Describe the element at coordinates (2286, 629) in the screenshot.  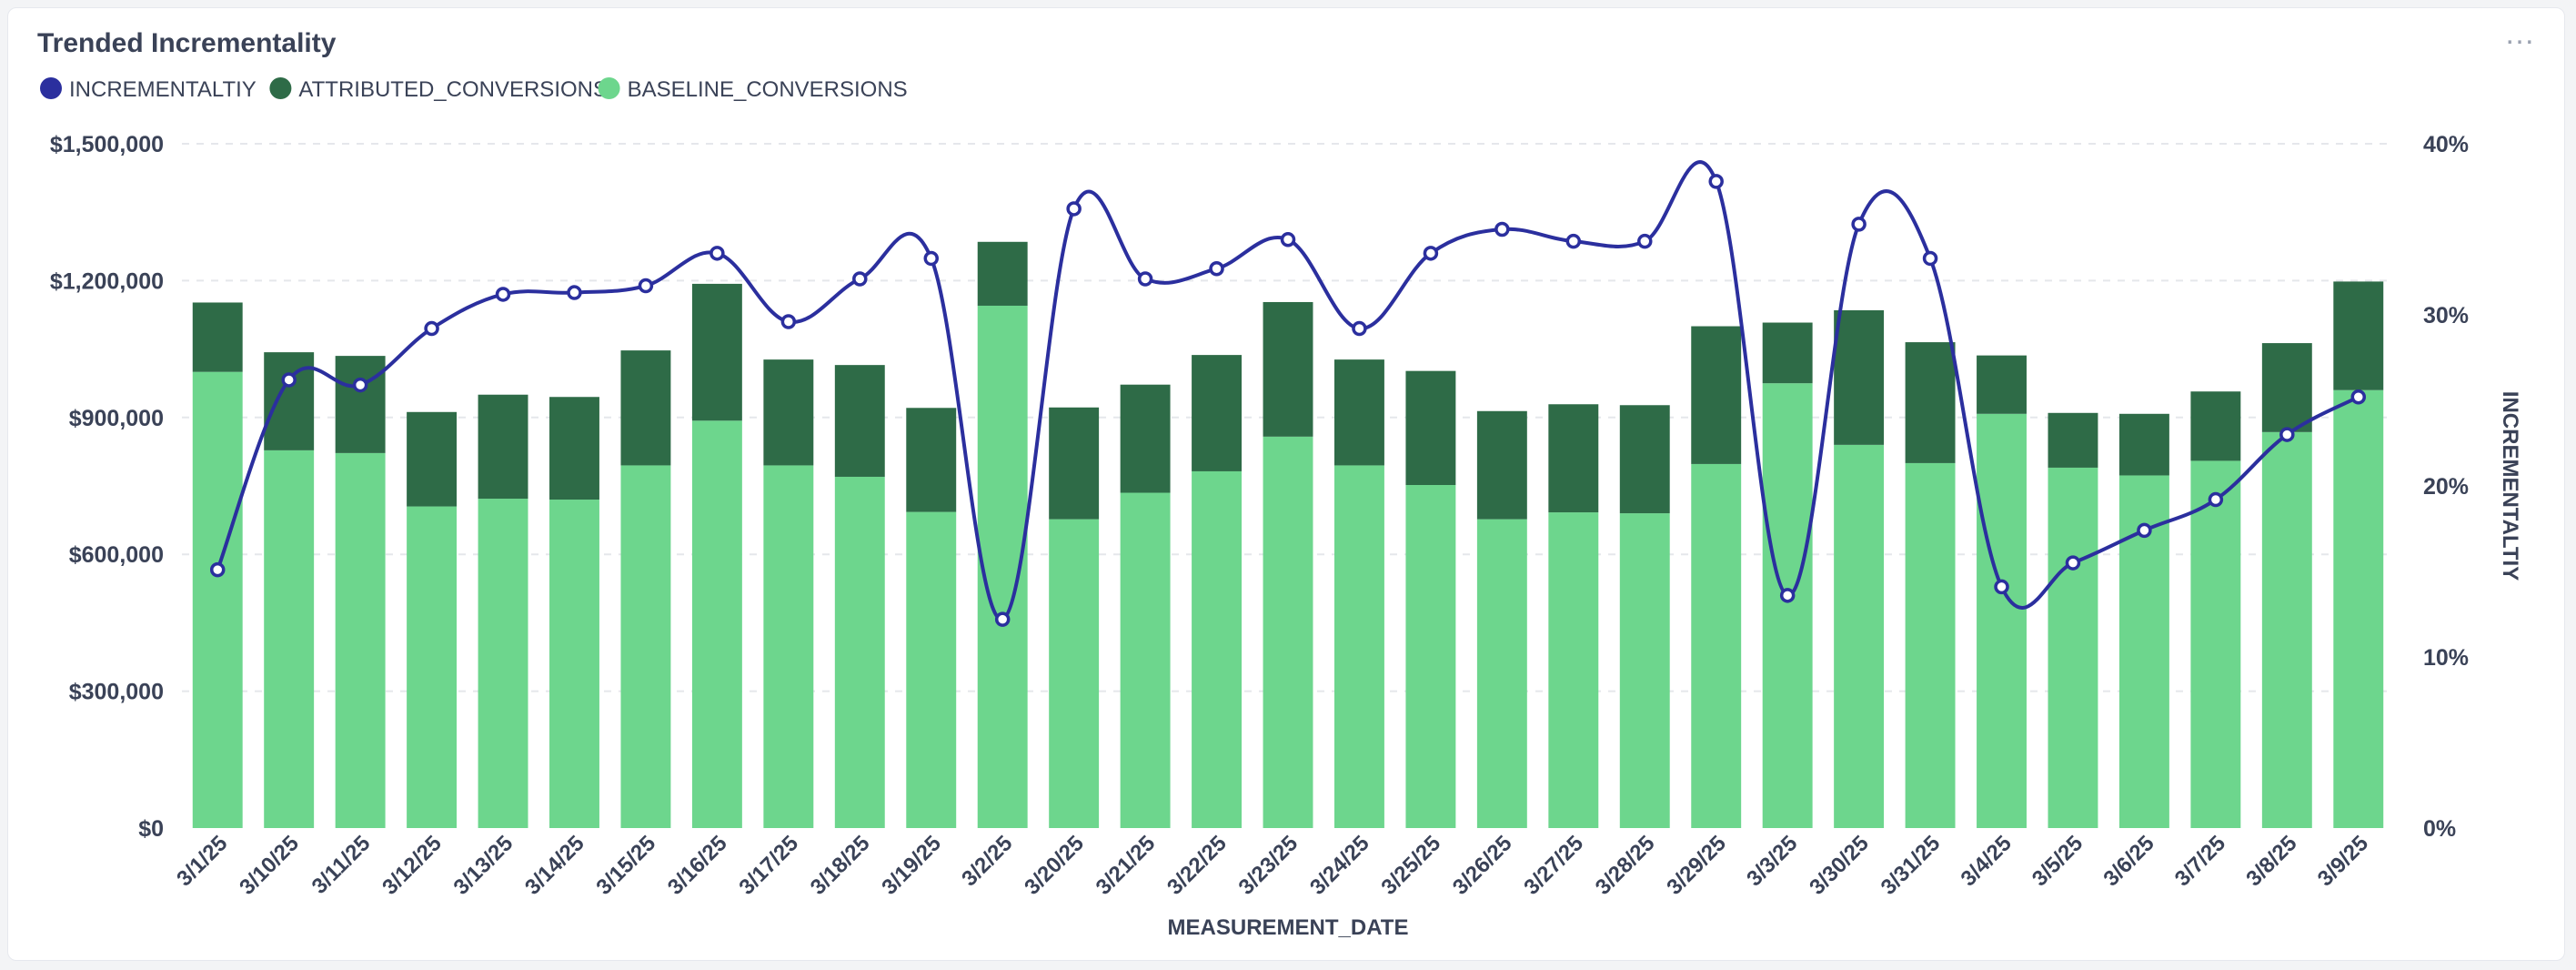
I see `bar-baseline-3/8/25` at that location.